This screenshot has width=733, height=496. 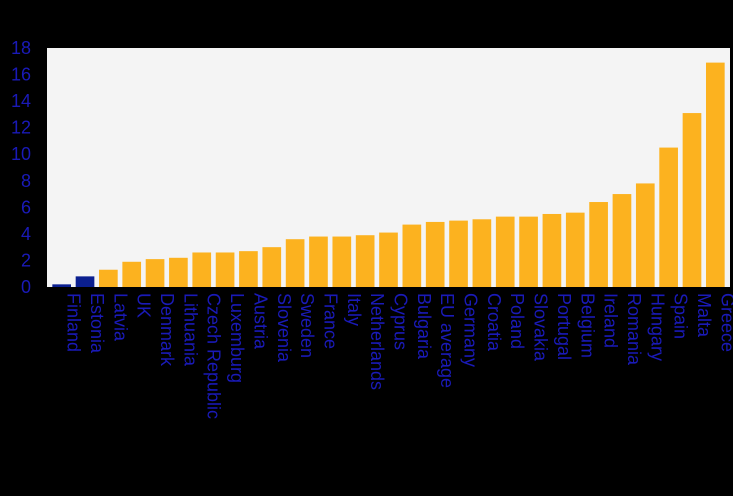 I want to click on x-category-label: Estonia, so click(x=97, y=323).